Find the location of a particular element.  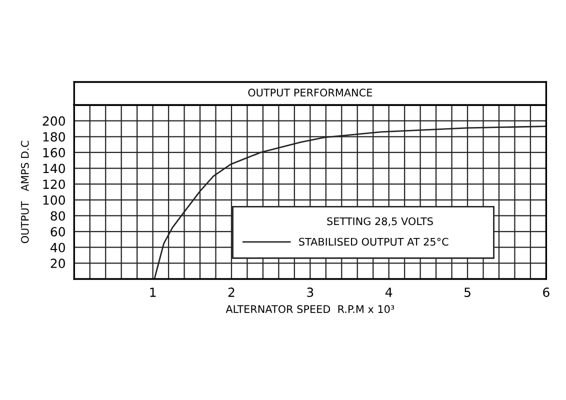

y-tick-label: 20 is located at coordinates (57, 263).